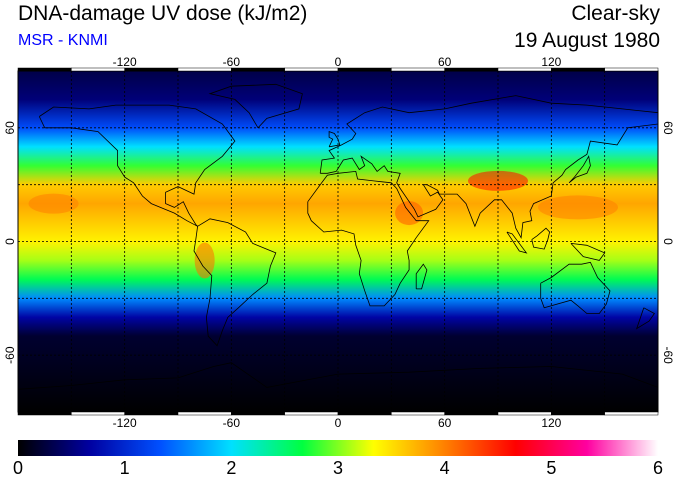  What do you see at coordinates (368, 238) in the screenshot?
I see `coastline-africa` at bounding box center [368, 238].